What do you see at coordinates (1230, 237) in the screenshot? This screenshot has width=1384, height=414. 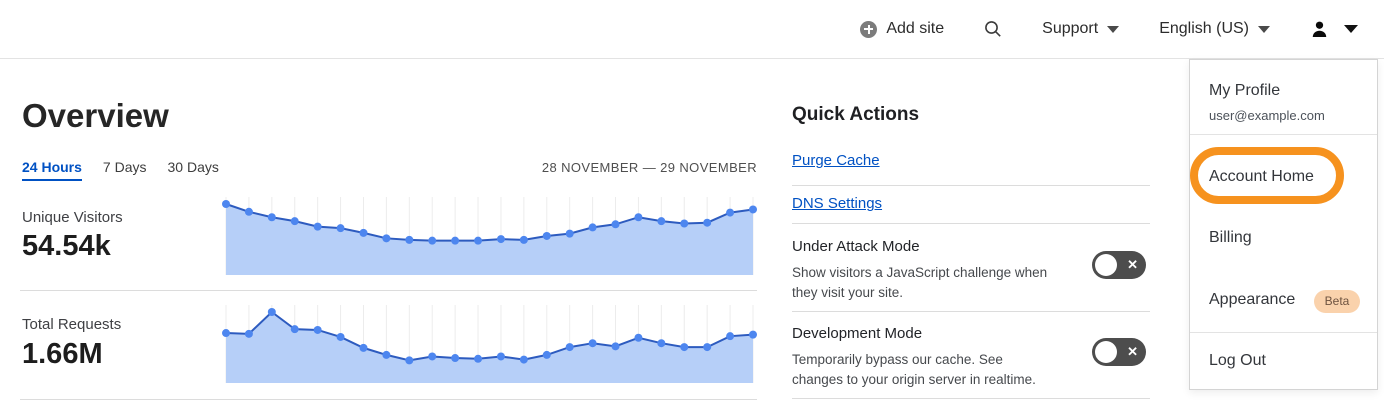 I see `menu-item-billing: Billing` at bounding box center [1230, 237].